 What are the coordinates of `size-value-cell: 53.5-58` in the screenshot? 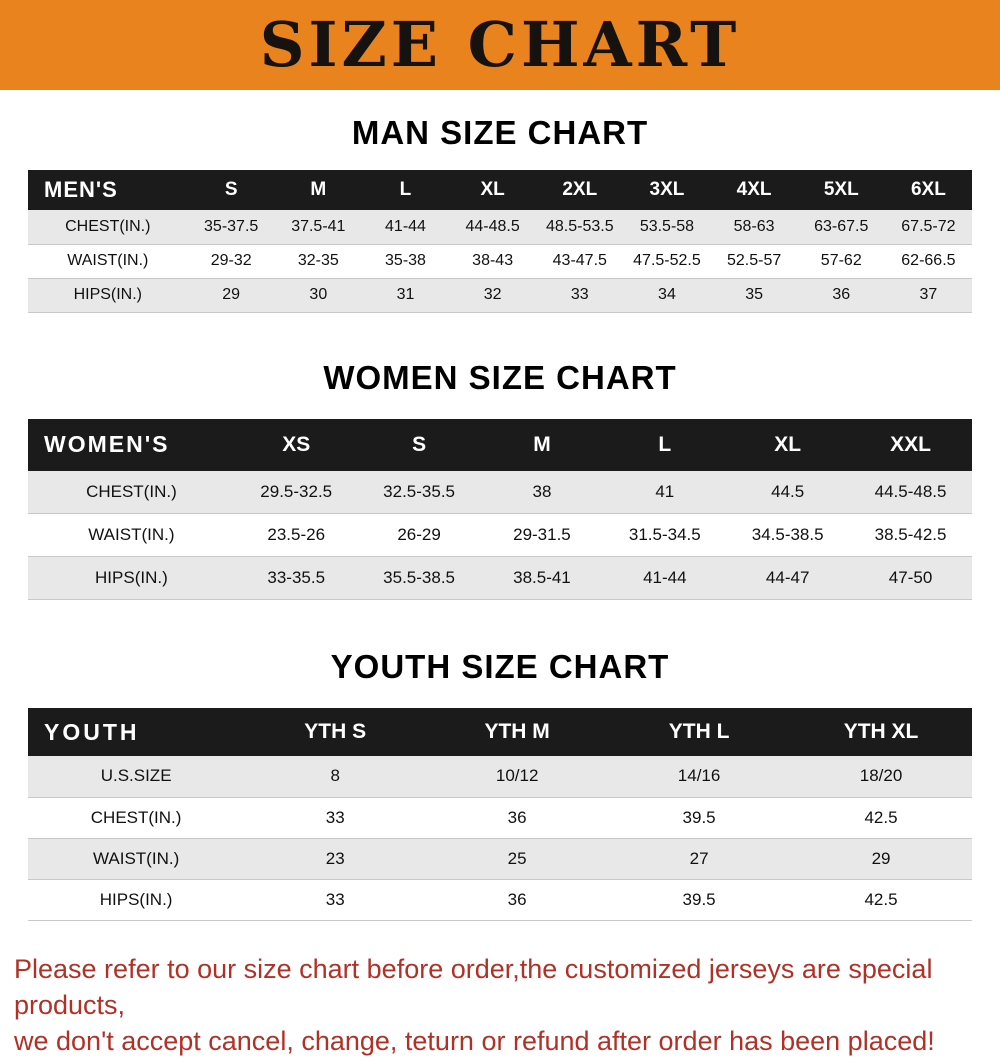 It's located at (667, 226).